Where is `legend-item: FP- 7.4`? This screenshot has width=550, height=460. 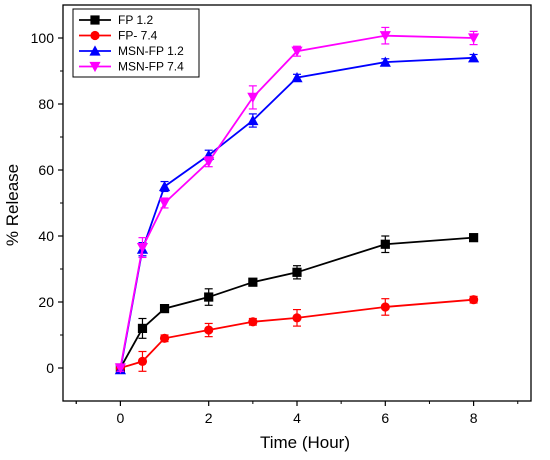
legend-item: FP- 7.4 is located at coordinates (118, 36).